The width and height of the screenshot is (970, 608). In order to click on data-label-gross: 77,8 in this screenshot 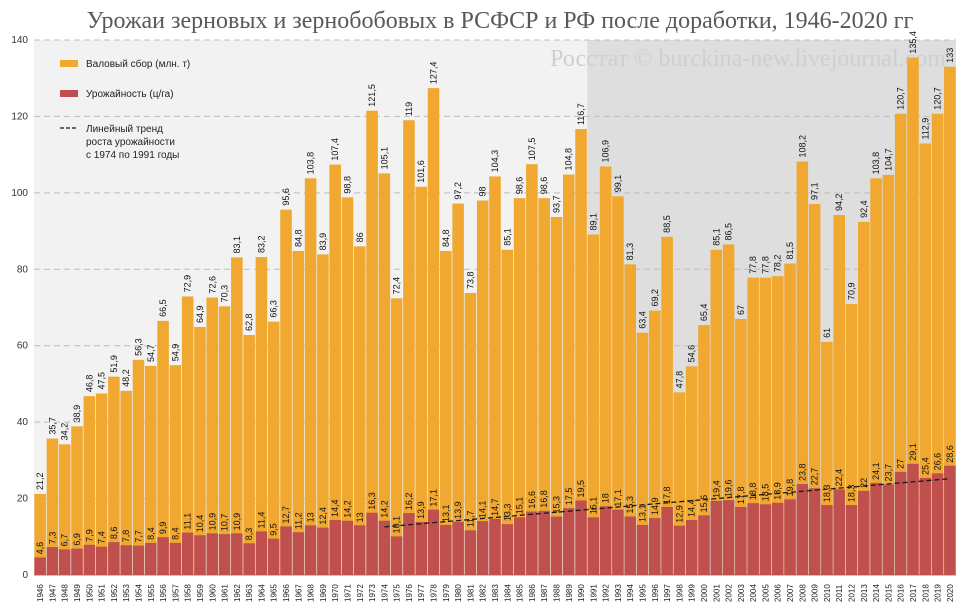, I will do `click(753, 265)`.